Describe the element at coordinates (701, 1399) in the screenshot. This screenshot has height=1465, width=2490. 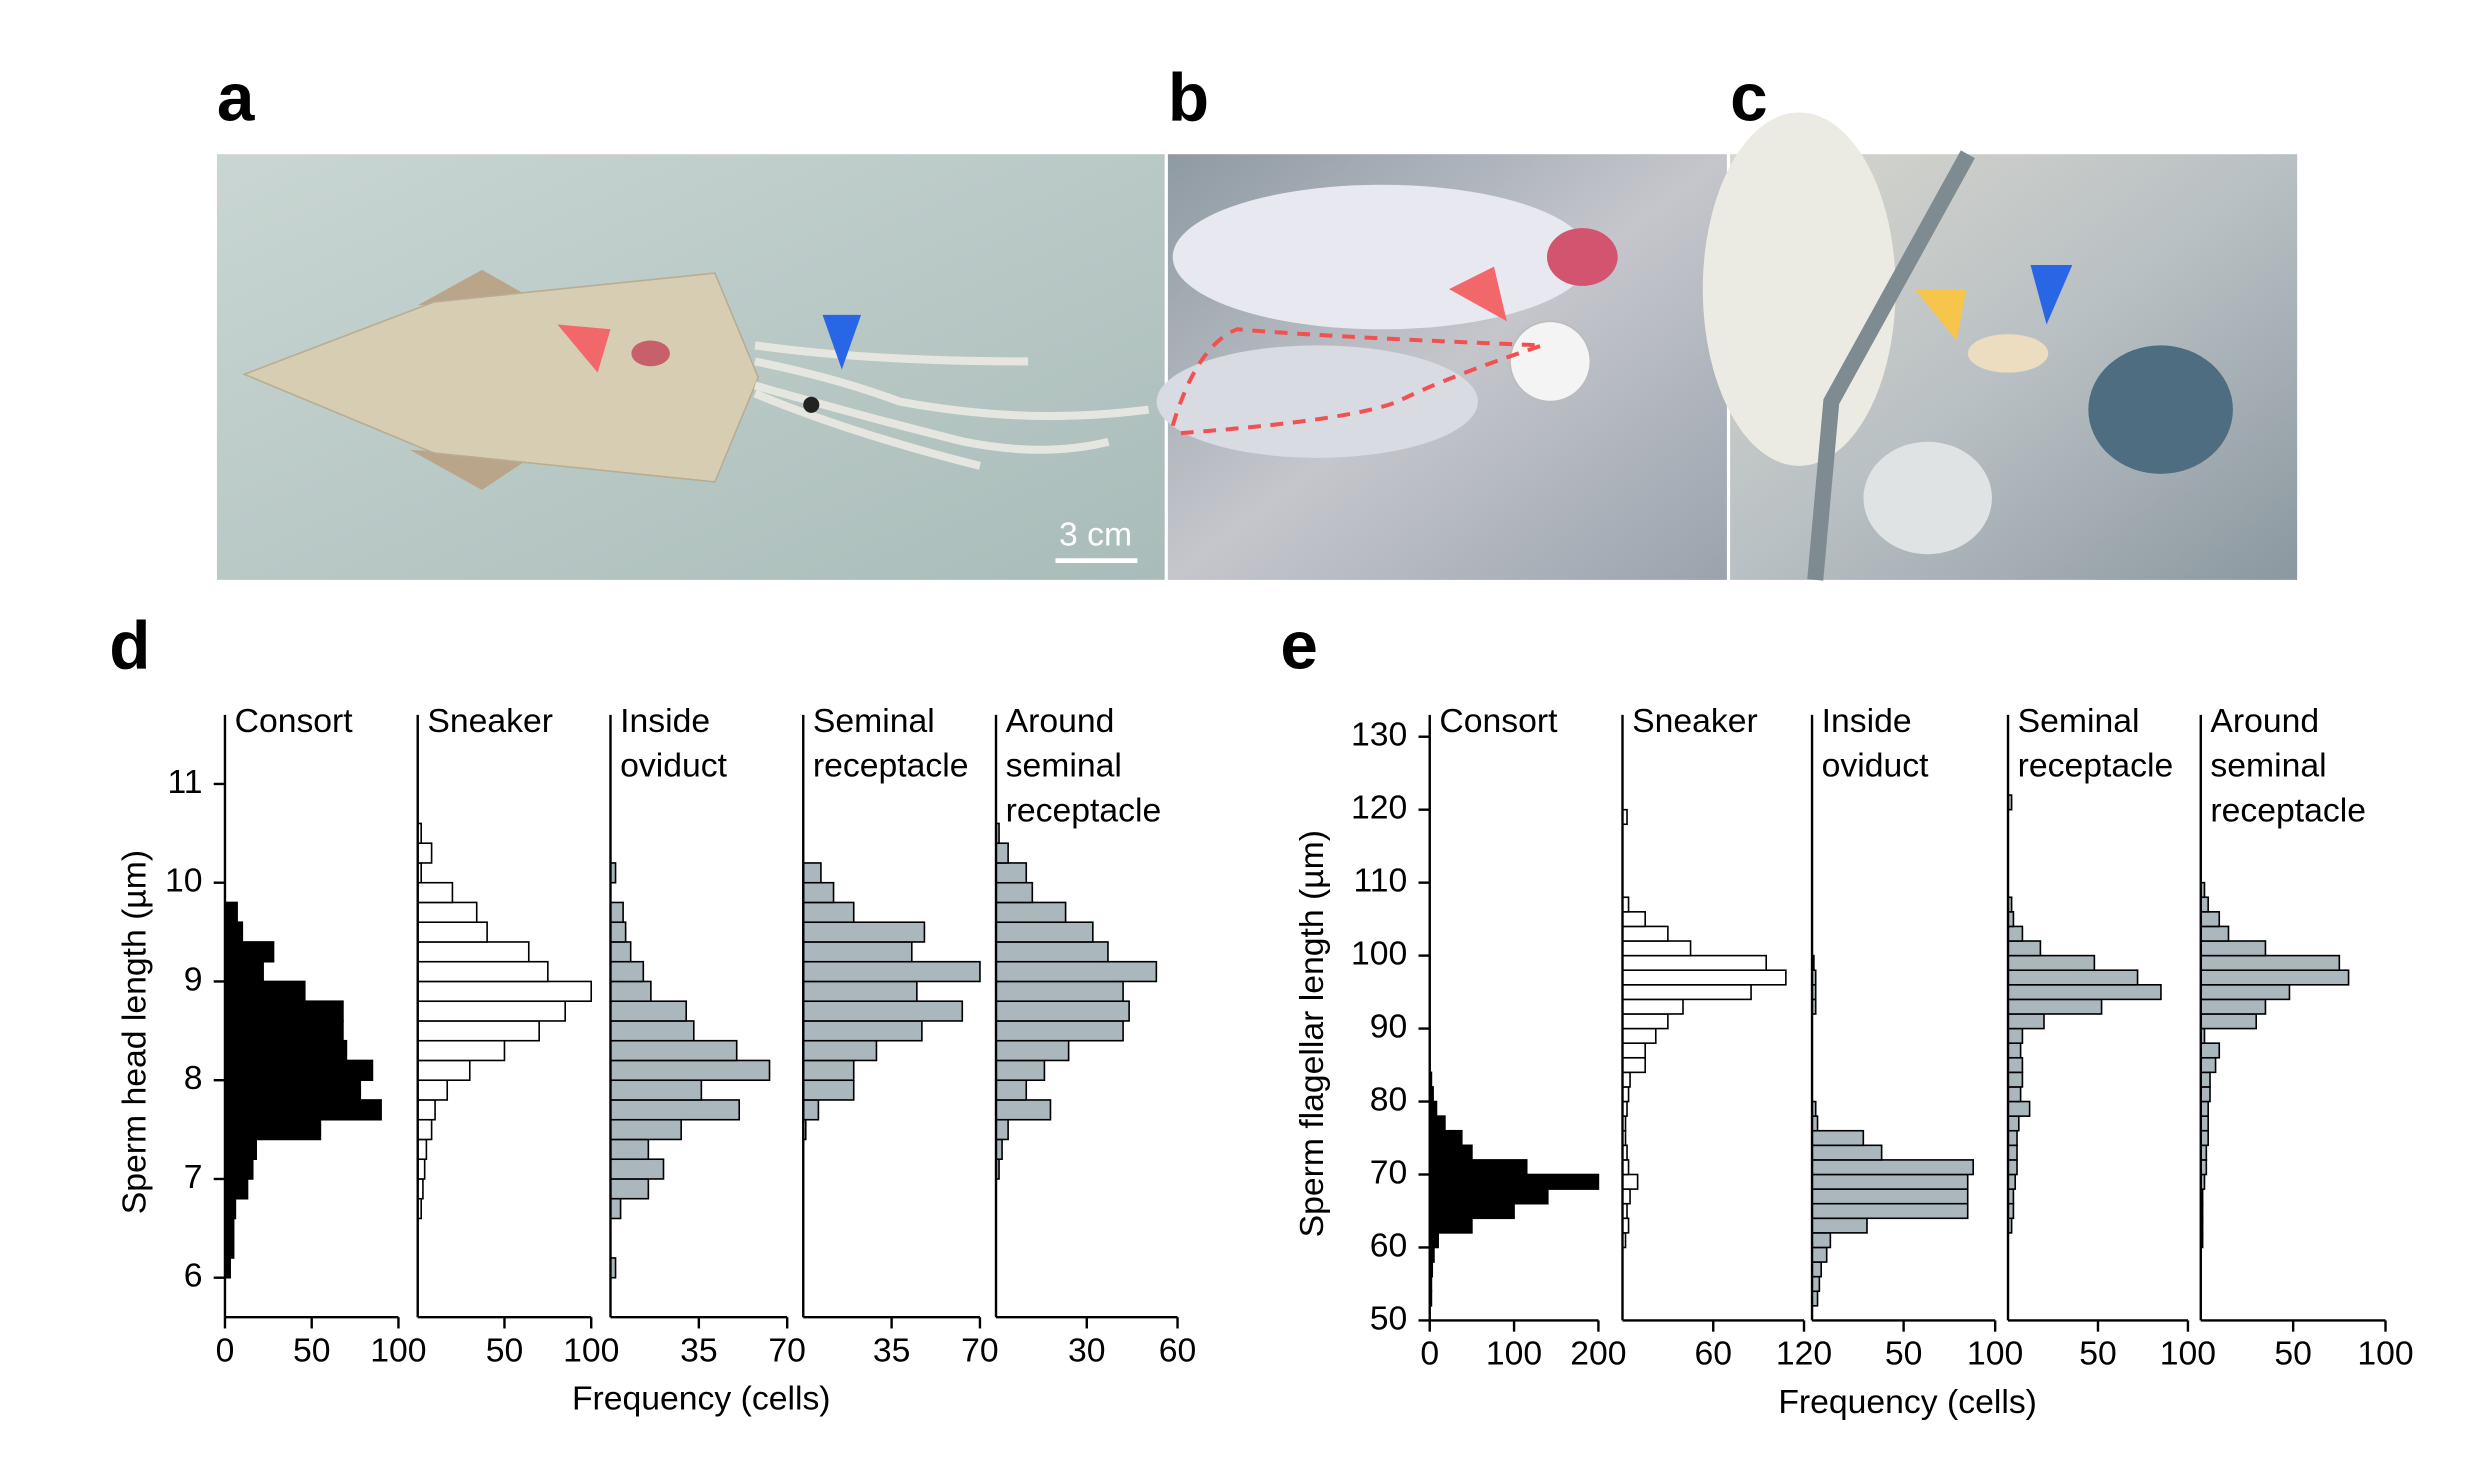
I see `x-axis-label: Frequency (cells)` at that location.